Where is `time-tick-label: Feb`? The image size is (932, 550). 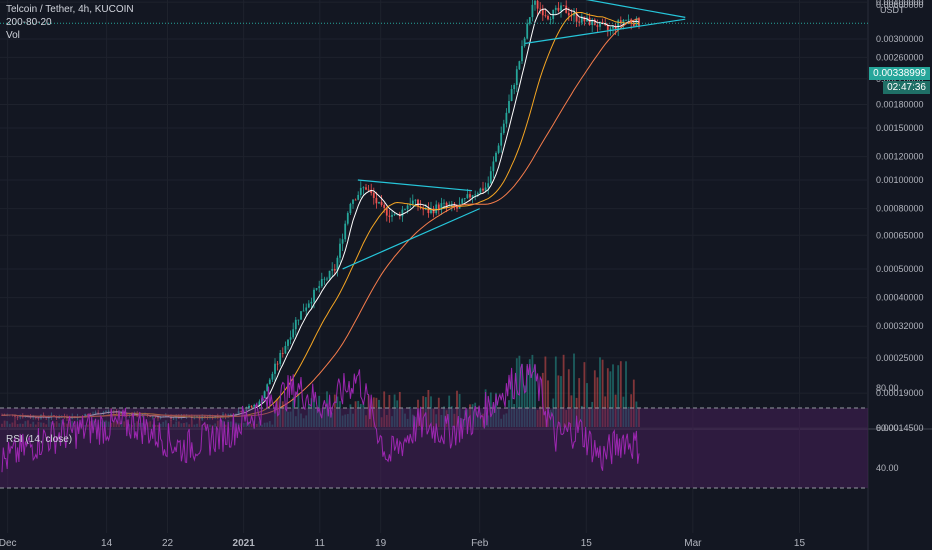
time-tick-label: Feb is located at coordinates (480, 543).